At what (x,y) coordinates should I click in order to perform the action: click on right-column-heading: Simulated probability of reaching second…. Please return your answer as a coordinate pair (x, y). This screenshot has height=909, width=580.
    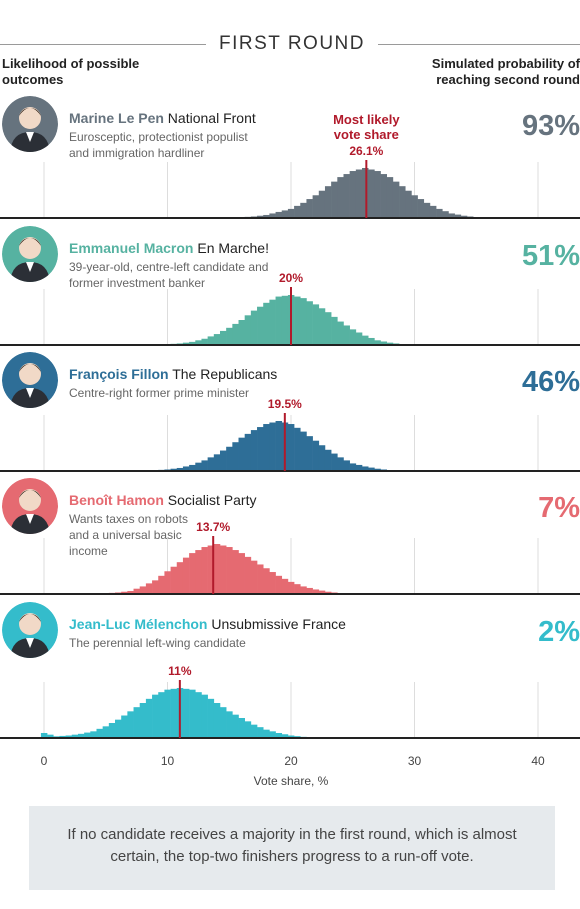
    Looking at the image, I should click on (506, 72).